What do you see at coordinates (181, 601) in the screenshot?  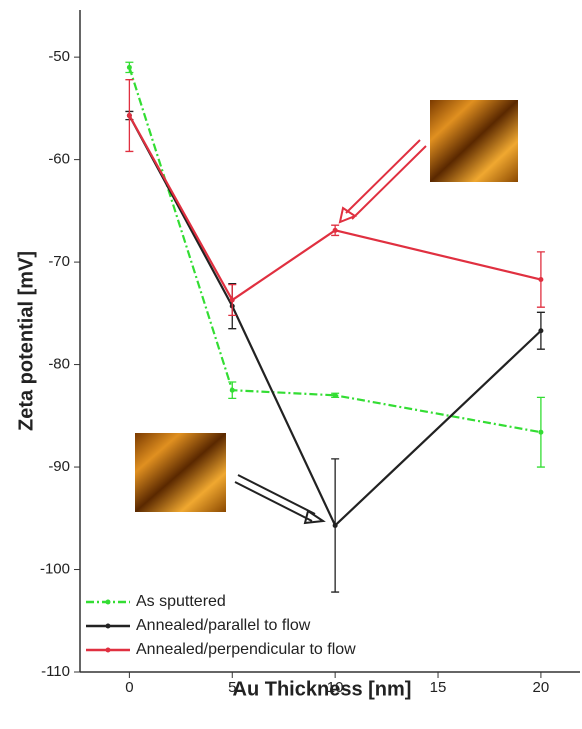 I see `legend-label: As sputtered` at bounding box center [181, 601].